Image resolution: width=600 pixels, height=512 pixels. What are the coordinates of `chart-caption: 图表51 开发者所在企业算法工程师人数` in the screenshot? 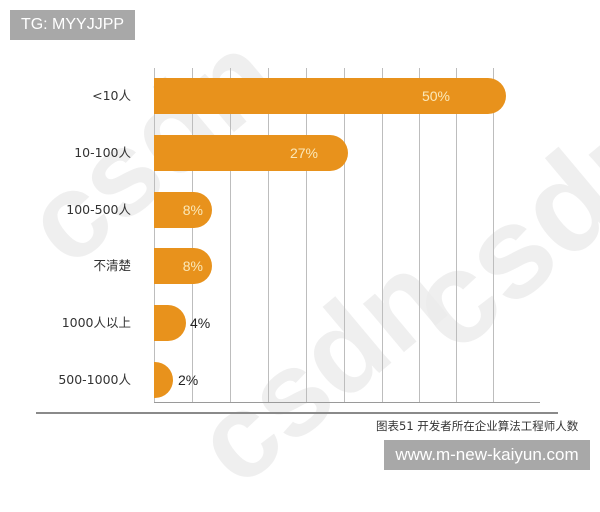 It's located at (477, 426).